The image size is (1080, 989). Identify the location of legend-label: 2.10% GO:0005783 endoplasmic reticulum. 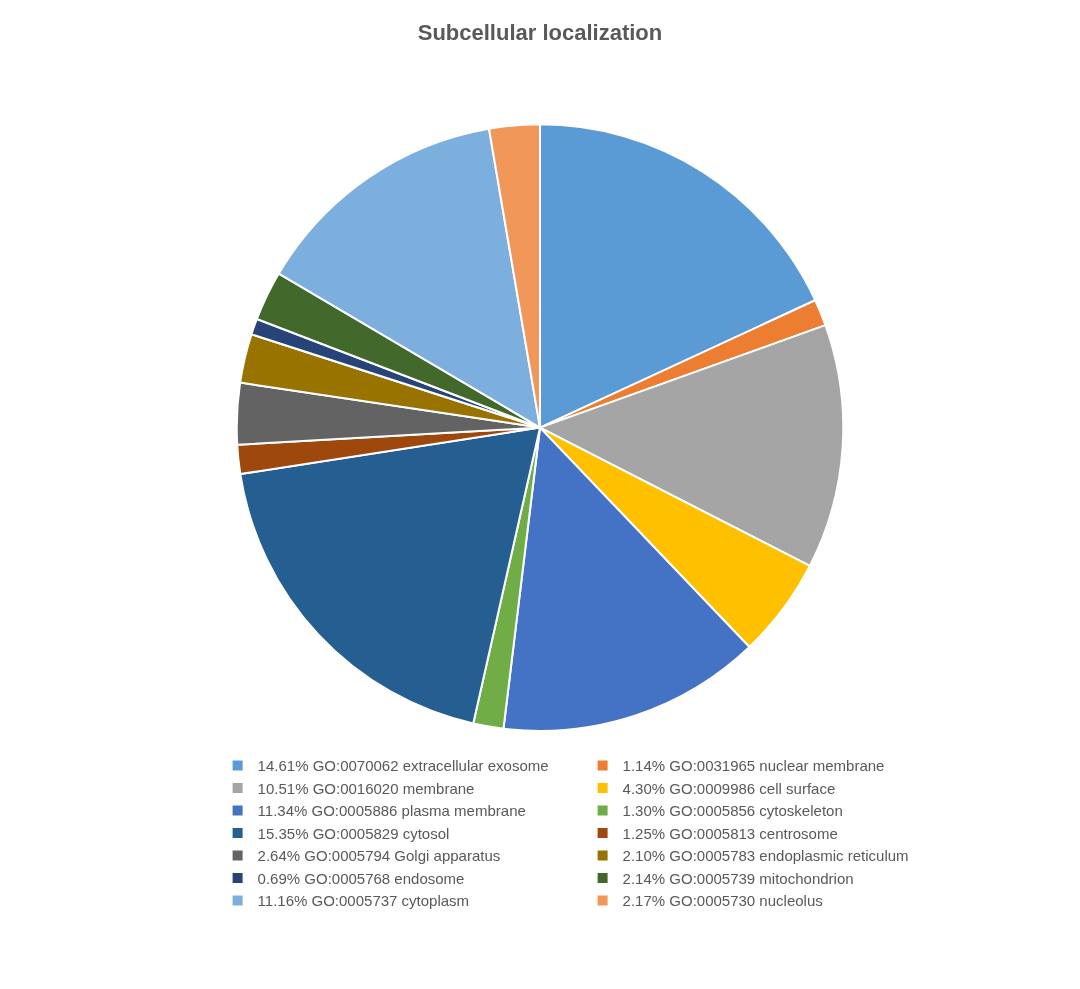
(765, 856).